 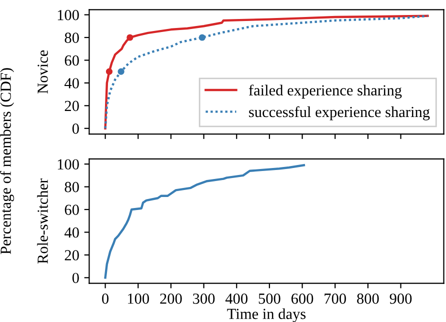 What do you see at coordinates (236, 299) in the screenshot?
I see `x-tick-label: 400` at bounding box center [236, 299].